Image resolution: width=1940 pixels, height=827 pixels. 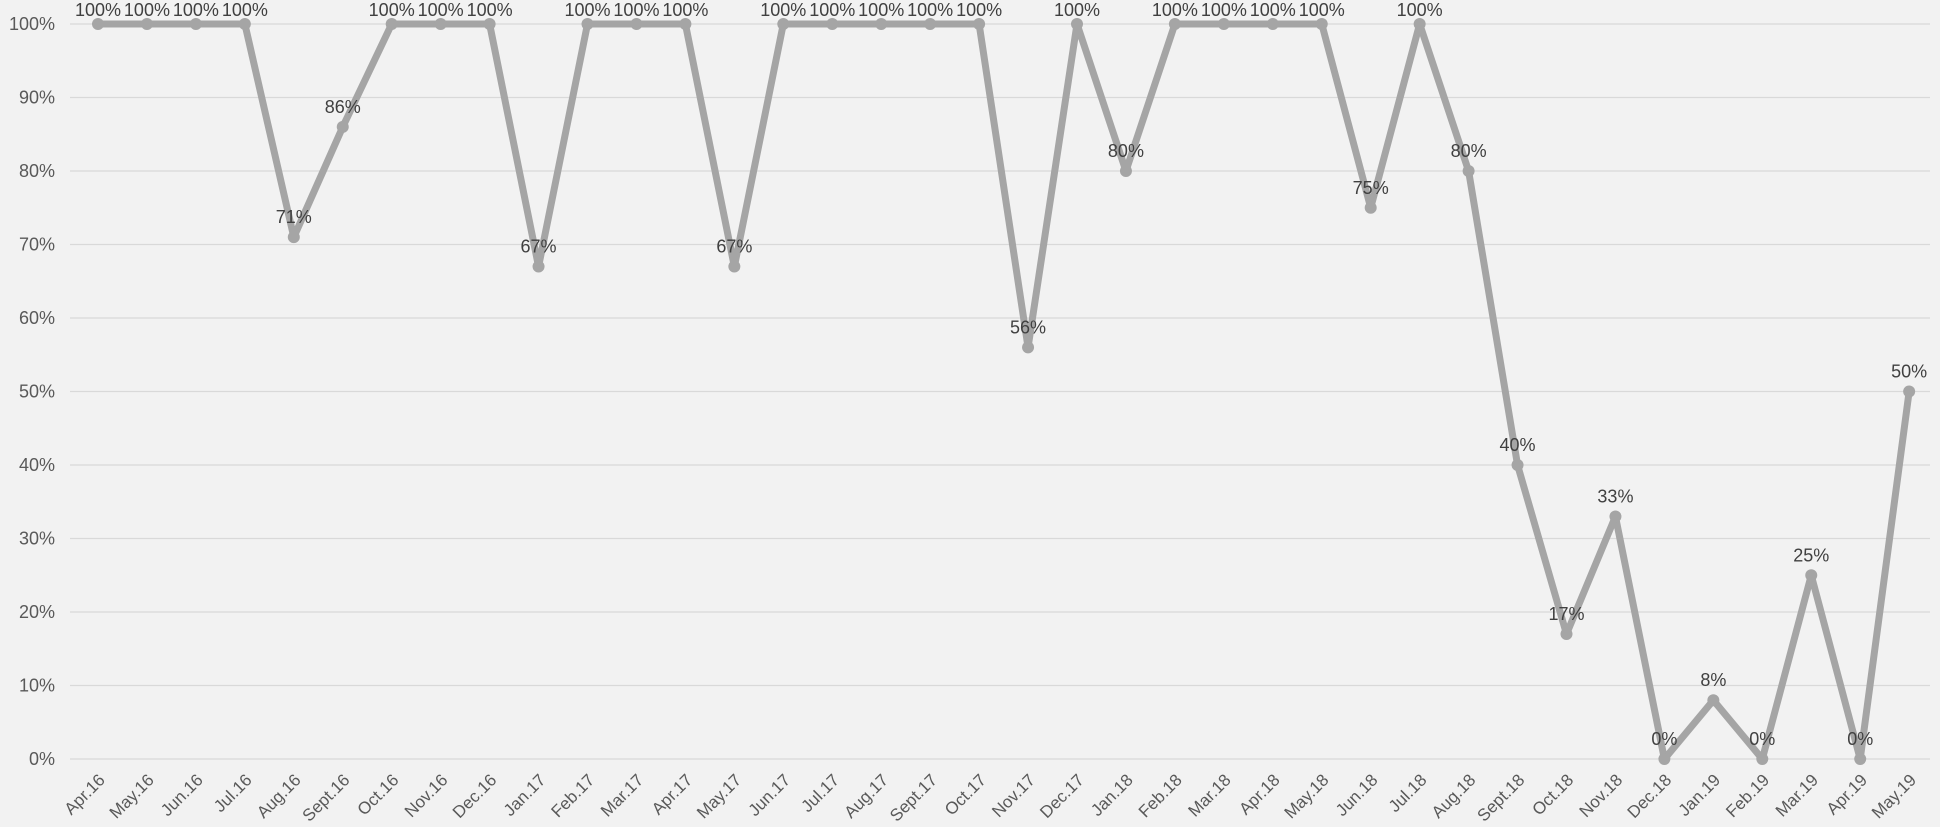 What do you see at coordinates (279, 796) in the screenshot?
I see `x-tick-label: Aug.16` at bounding box center [279, 796].